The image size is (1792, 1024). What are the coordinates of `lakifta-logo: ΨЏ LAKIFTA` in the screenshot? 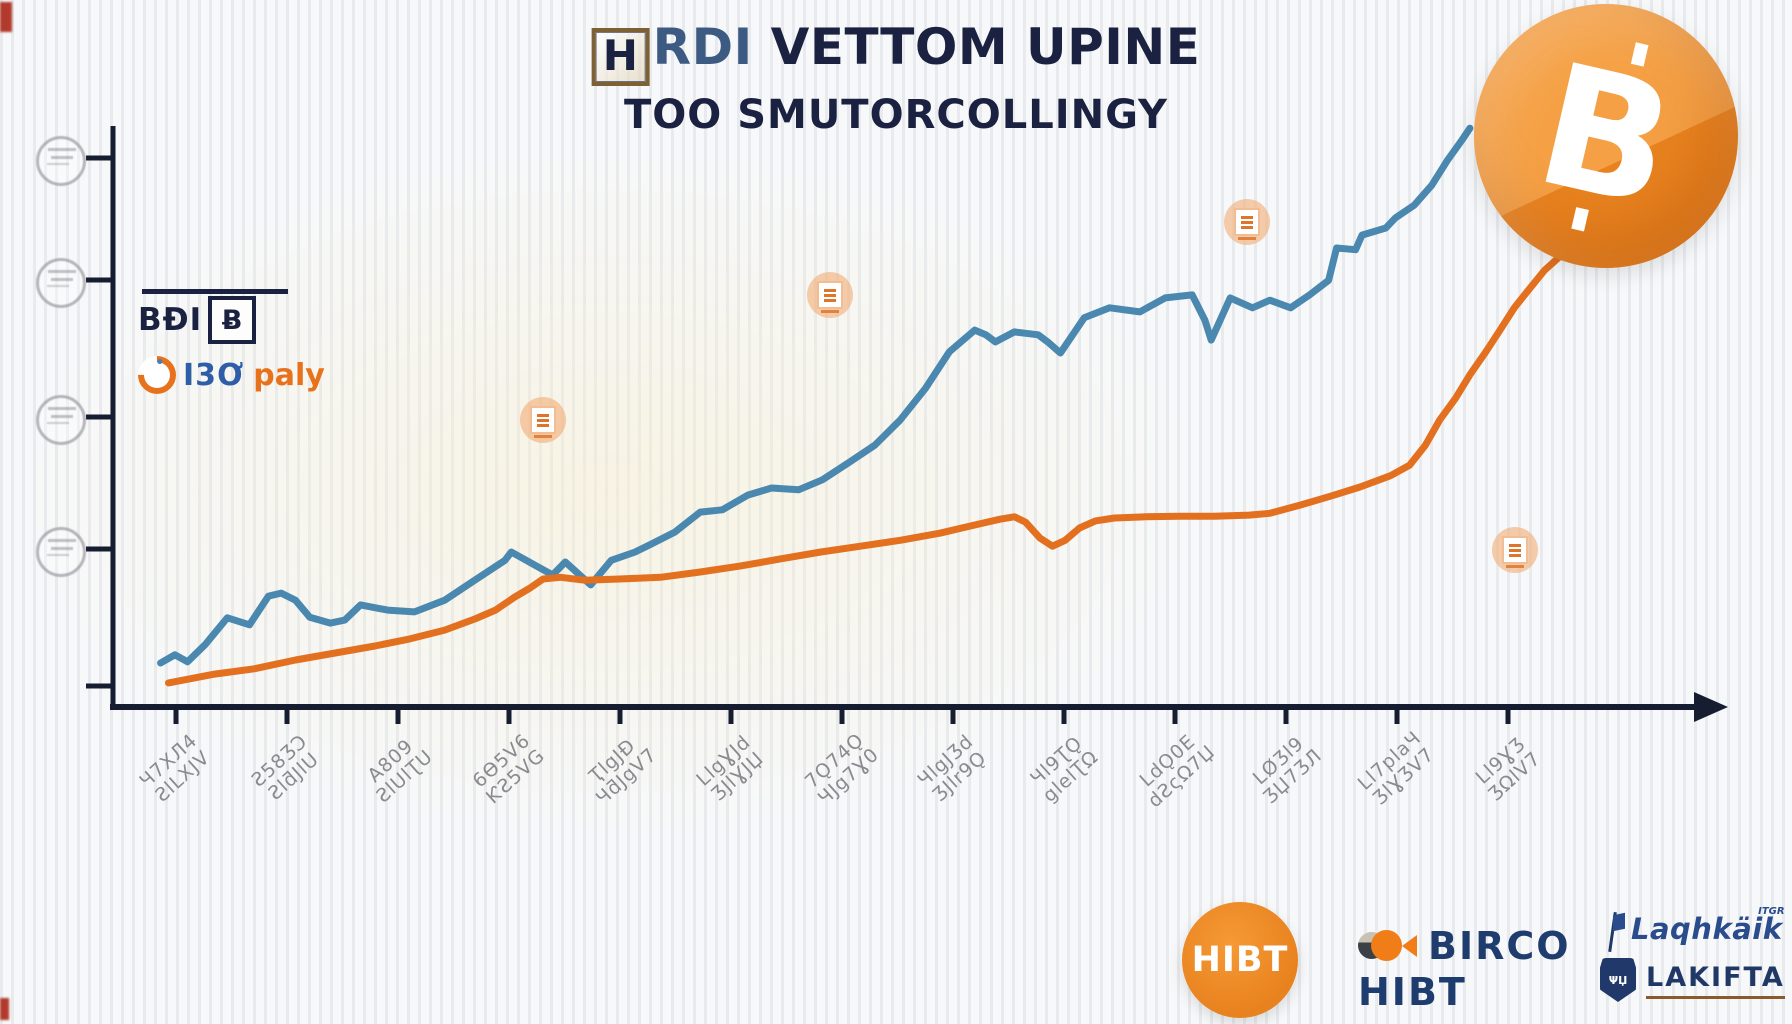 It's located at (1692, 980).